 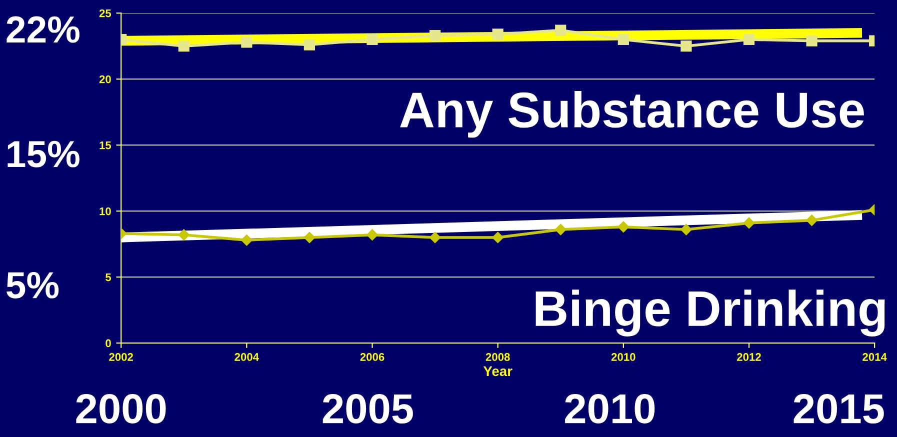 What do you see at coordinates (623, 357) in the screenshot?
I see `x-tick-label: 2010` at bounding box center [623, 357].